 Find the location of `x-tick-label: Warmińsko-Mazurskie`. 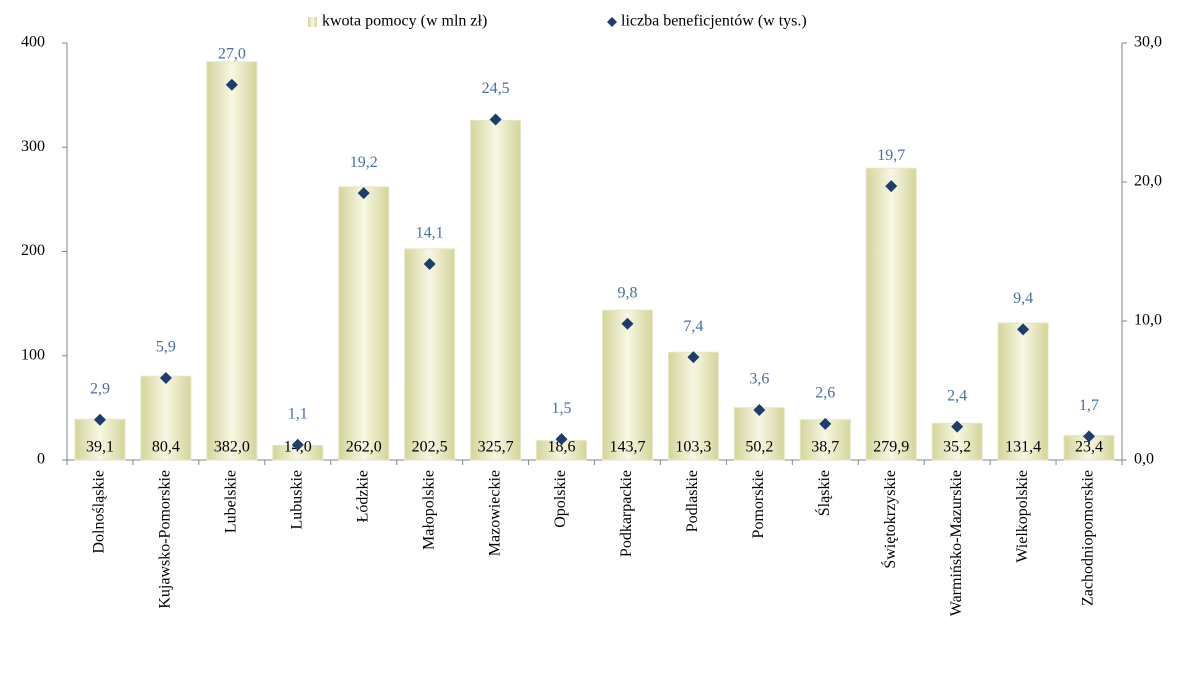

x-tick-label: Warmińsko-Mazurskie is located at coordinates (956, 543).